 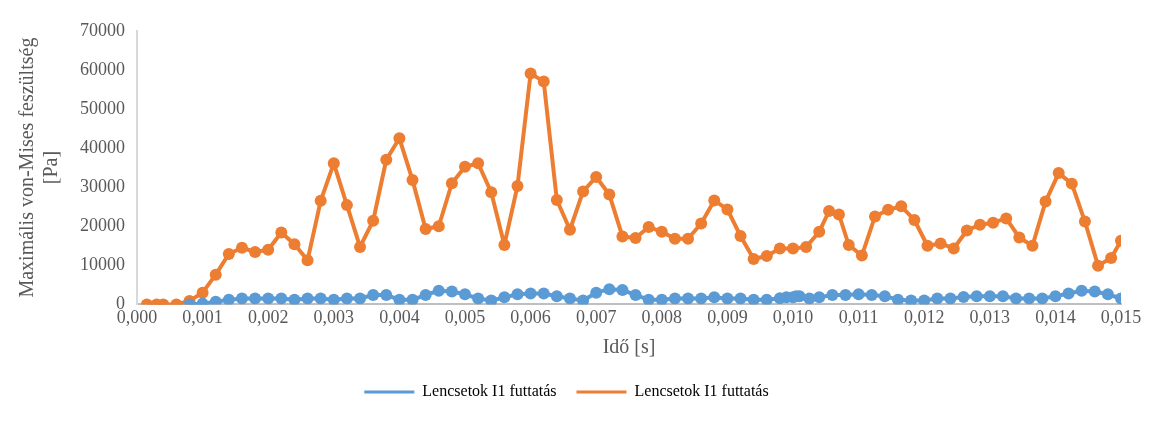 What do you see at coordinates (102, 264) in the screenshot?
I see `y-tick-label: 10000` at bounding box center [102, 264].